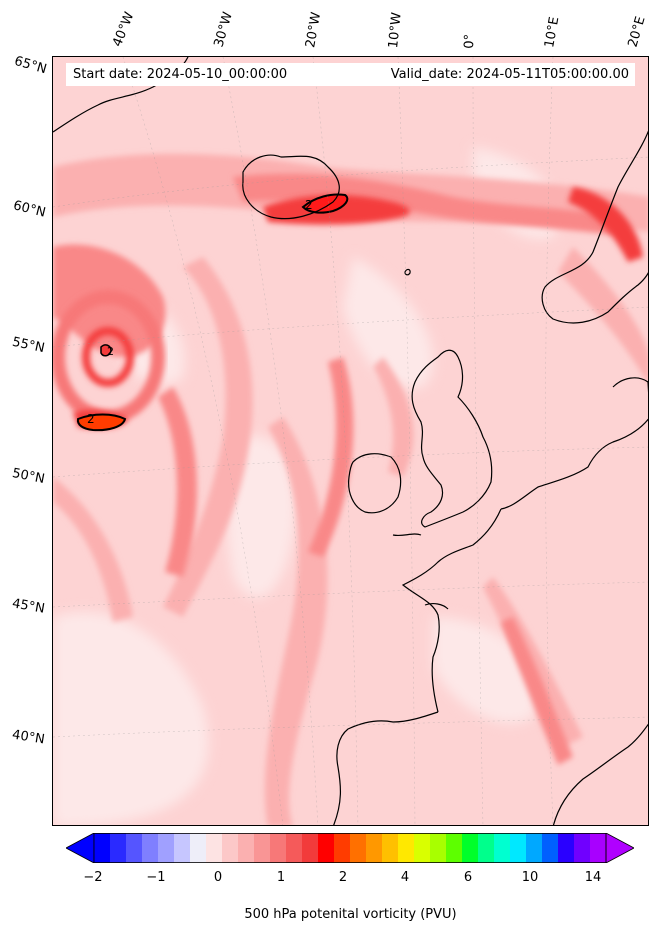 Image resolution: width=659 pixels, height=936 pixels. What do you see at coordinates (574, 443) in the screenshot?
I see `coastline-denmark` at bounding box center [574, 443].